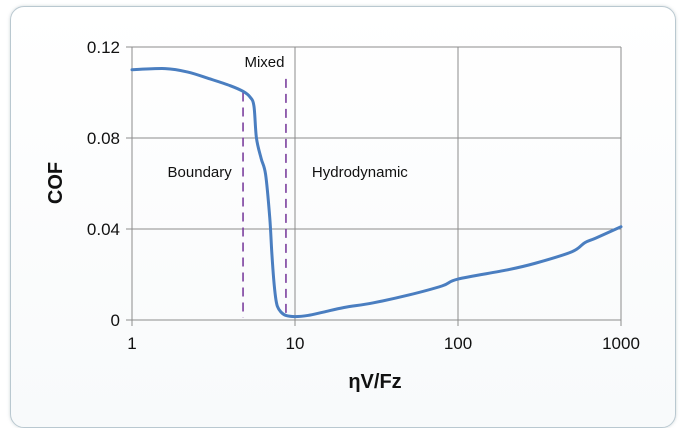 The height and width of the screenshot is (428, 683). Describe the element at coordinates (295, 343) in the screenshot. I see `x-tick-label: 10` at that location.